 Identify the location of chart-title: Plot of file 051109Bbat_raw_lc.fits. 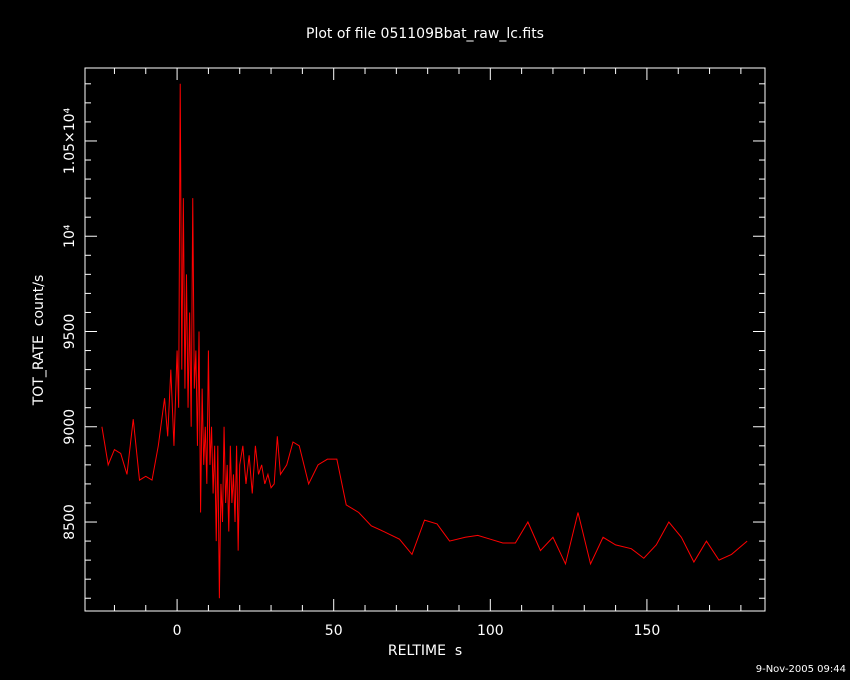
(425, 34).